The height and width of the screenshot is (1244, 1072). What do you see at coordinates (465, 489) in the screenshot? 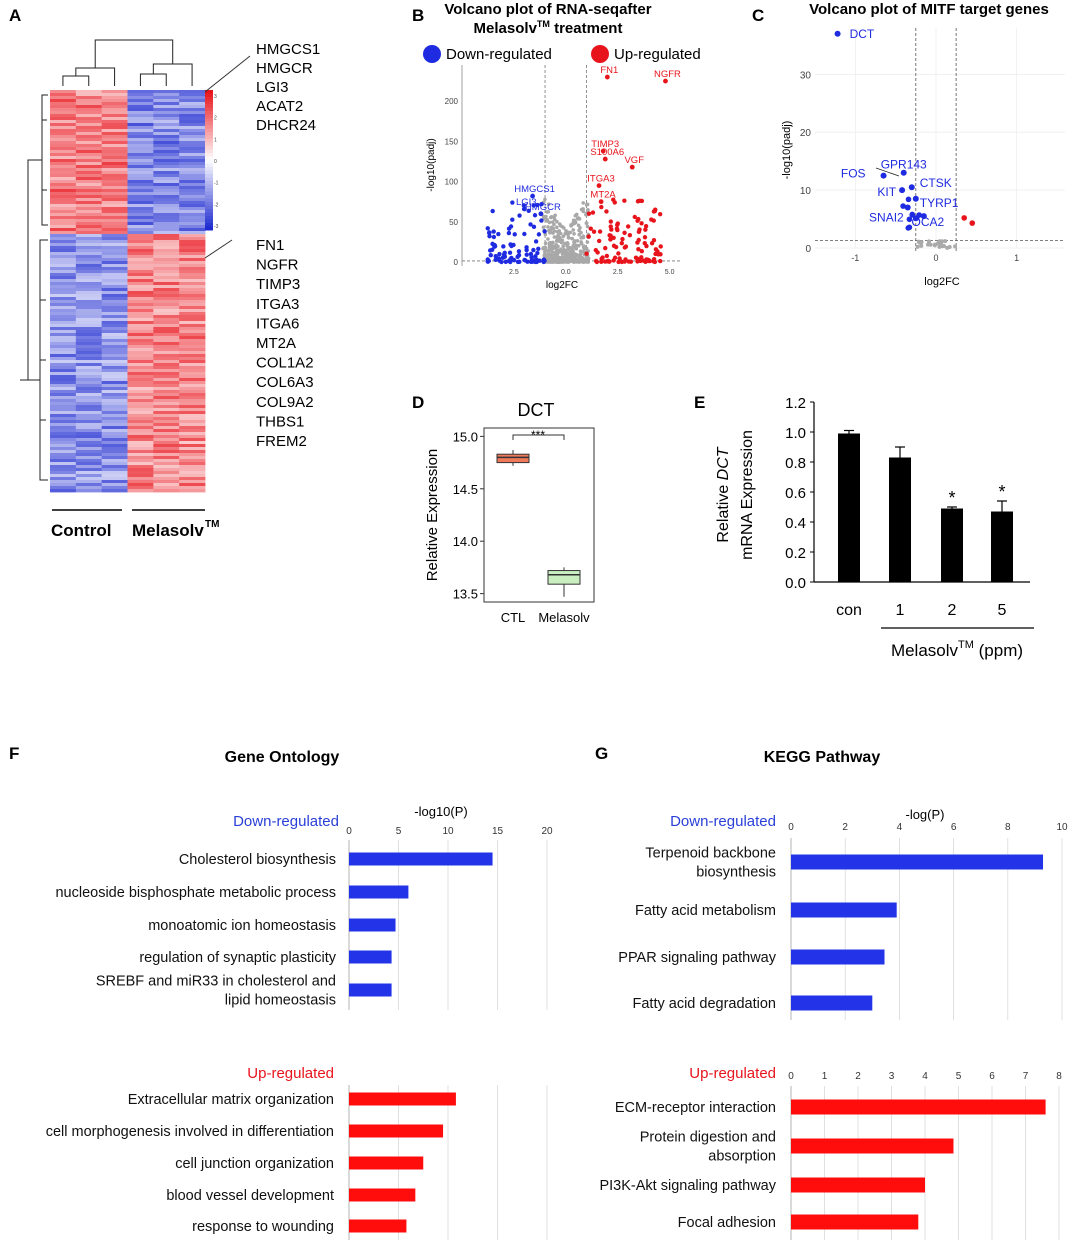
I see `boxplot-ytick: 14.5` at bounding box center [465, 489].